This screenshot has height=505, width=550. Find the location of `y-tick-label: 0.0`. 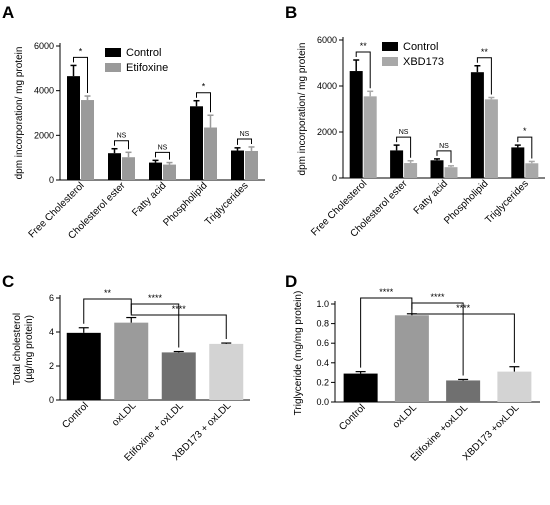

y-tick-label: 0.0 is located at coordinates (322, 402).